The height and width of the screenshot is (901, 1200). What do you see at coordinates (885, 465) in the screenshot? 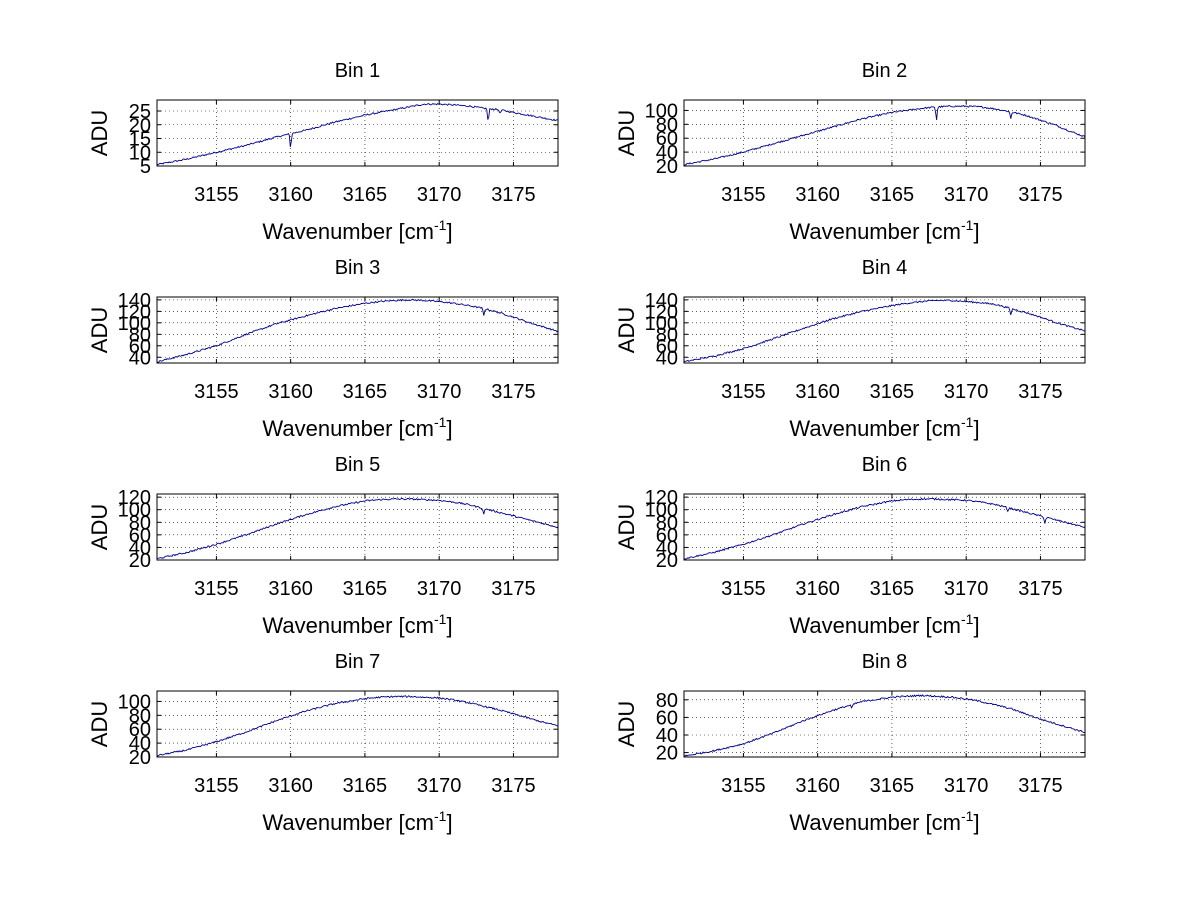
I see `panel-title: Bin 6` at bounding box center [885, 465].